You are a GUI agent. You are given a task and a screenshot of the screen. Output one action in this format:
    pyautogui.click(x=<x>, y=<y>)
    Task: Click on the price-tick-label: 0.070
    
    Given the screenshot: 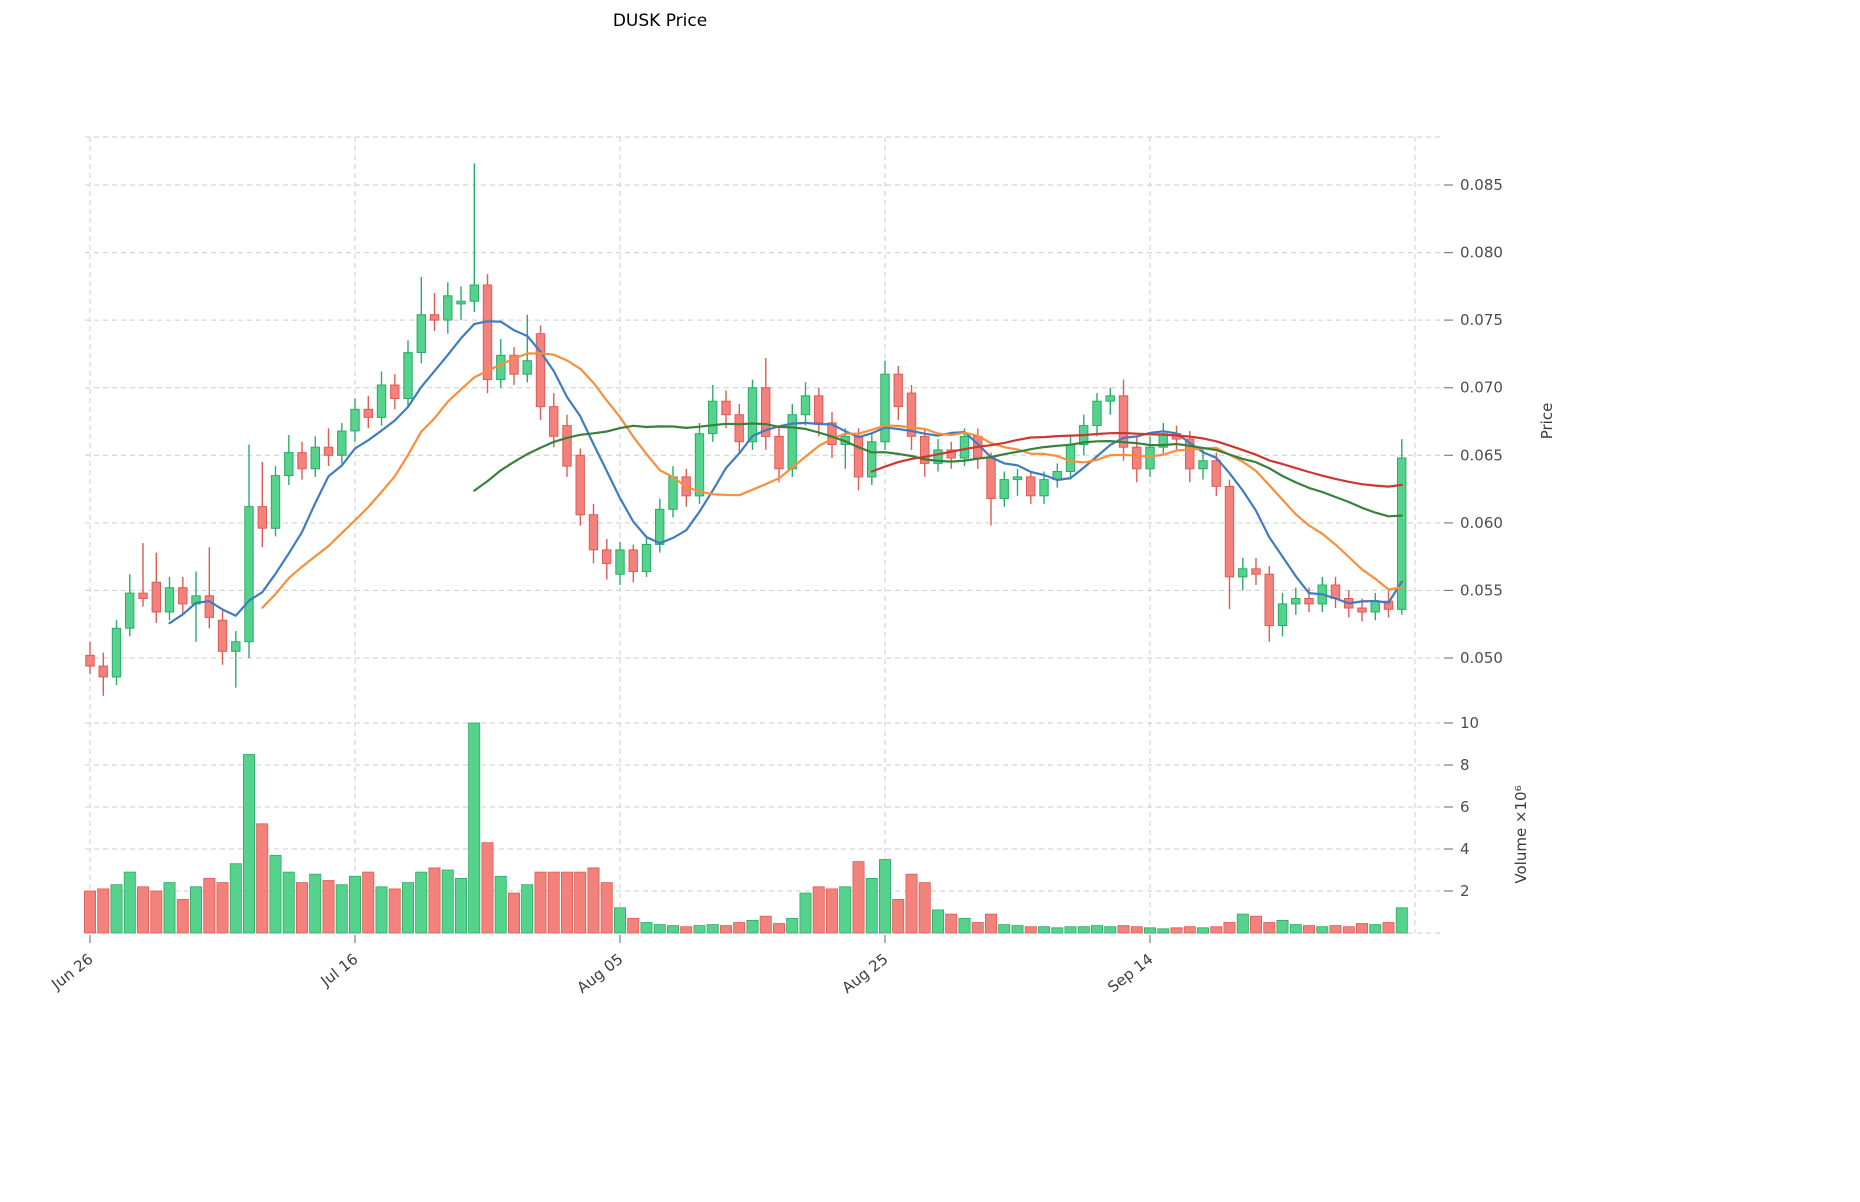 What is the action you would take?
    pyautogui.click(x=1481, y=388)
    